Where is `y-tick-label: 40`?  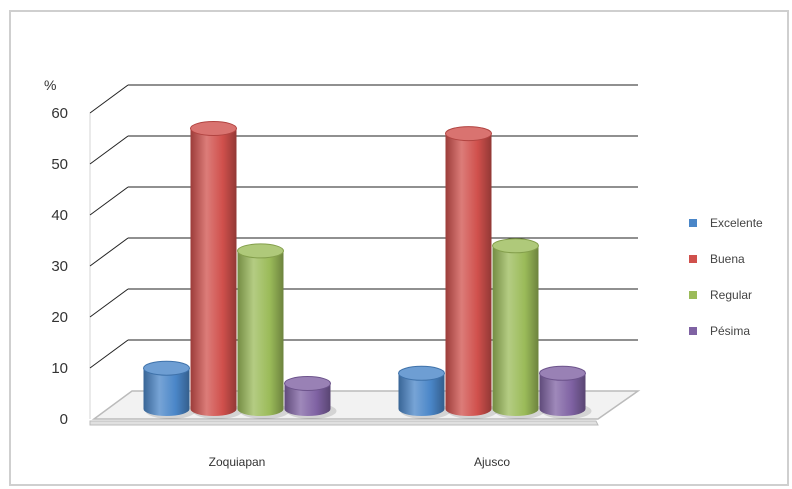
y-tick-label: 40 is located at coordinates (59, 215).